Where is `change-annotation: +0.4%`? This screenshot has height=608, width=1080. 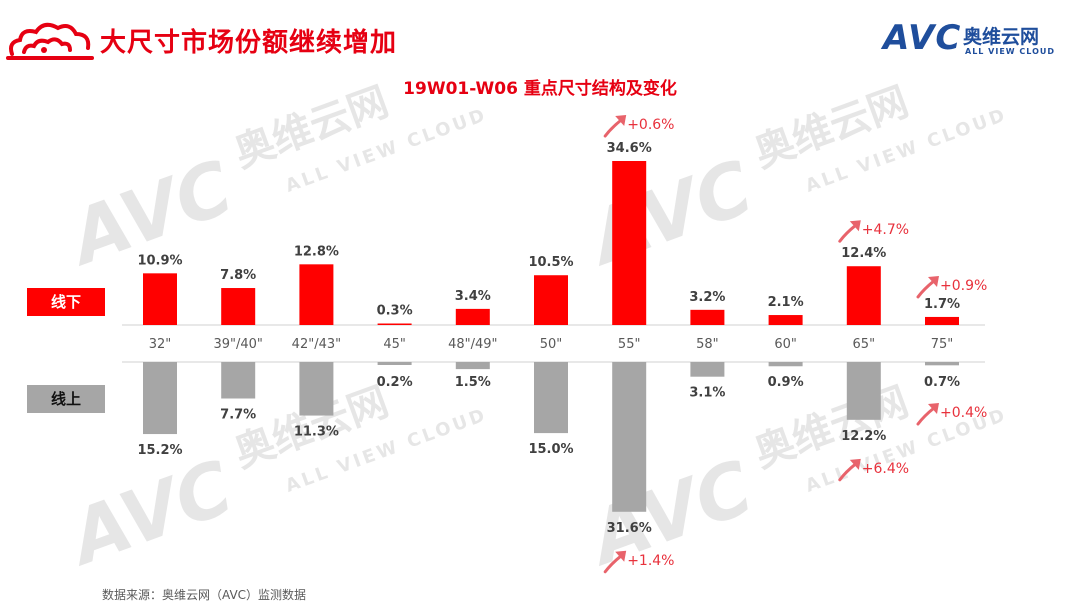 change-annotation: +0.4% is located at coordinates (963, 413).